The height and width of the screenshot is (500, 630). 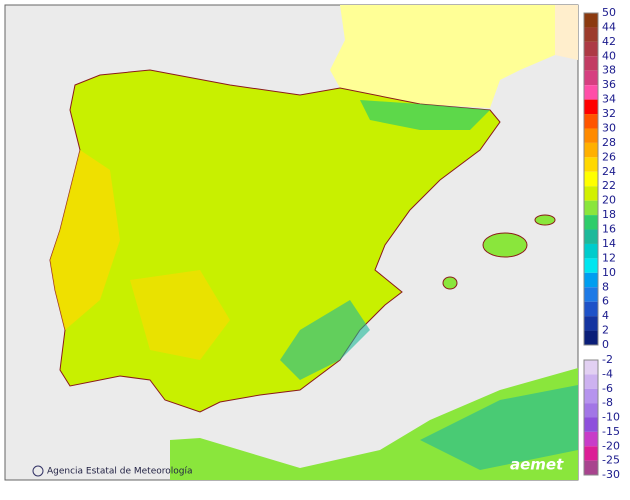 I want to click on legend-tick-label: 22, so click(x=609, y=185).